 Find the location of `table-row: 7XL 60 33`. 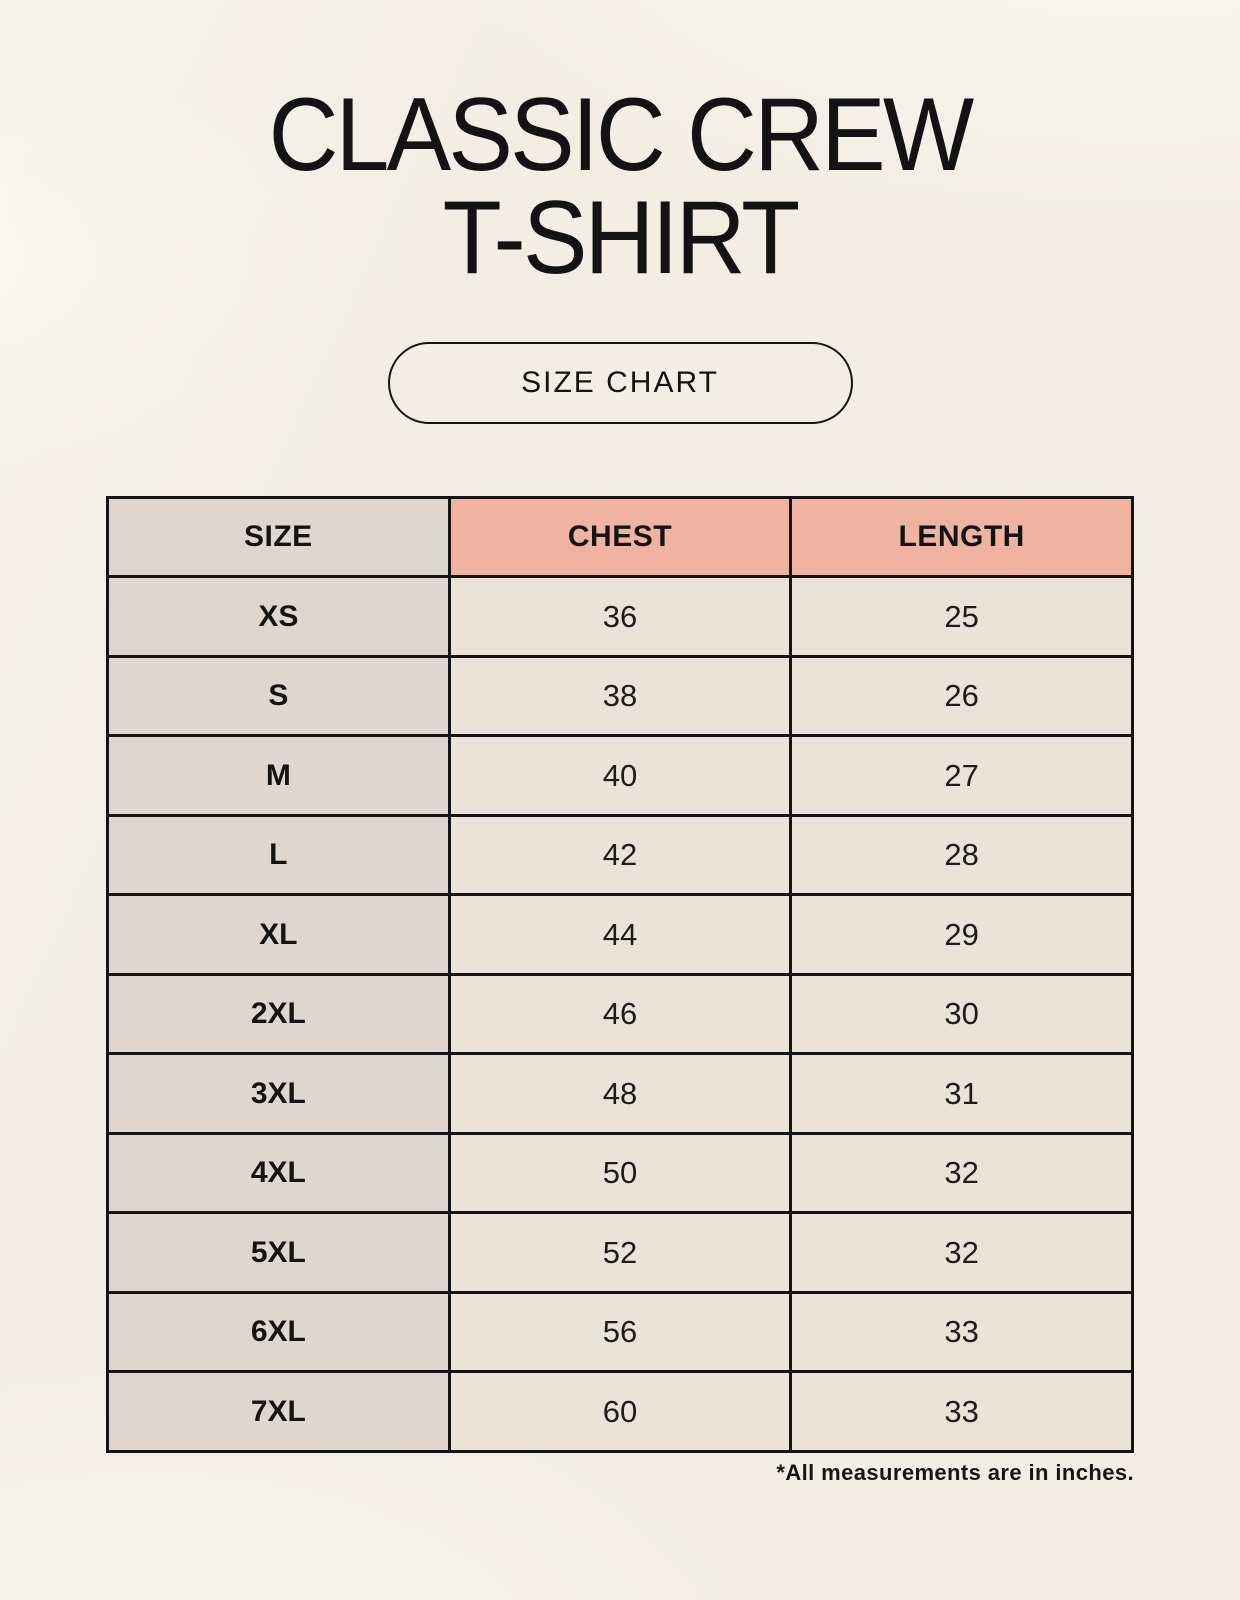

table-row: 7XL 60 33 is located at coordinates (620, 1411).